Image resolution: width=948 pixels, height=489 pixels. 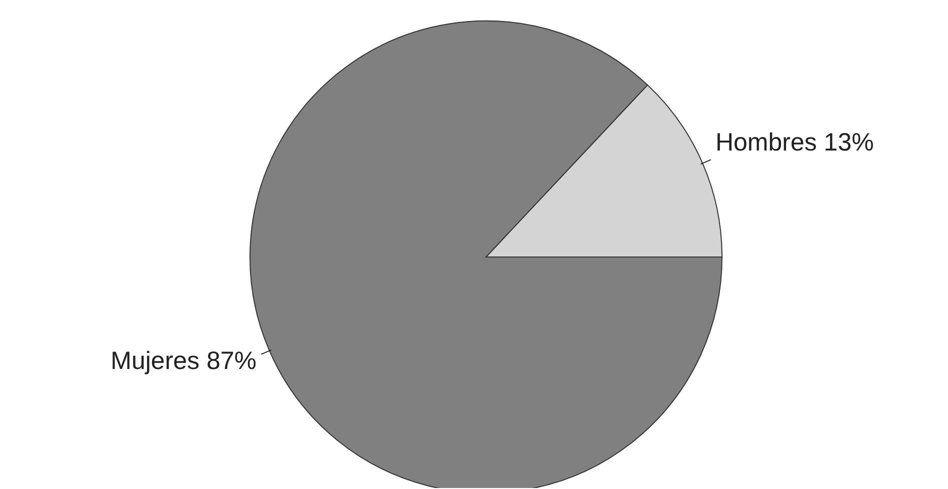 What do you see at coordinates (183, 360) in the screenshot?
I see `slice-label: Mujeres 87%` at bounding box center [183, 360].